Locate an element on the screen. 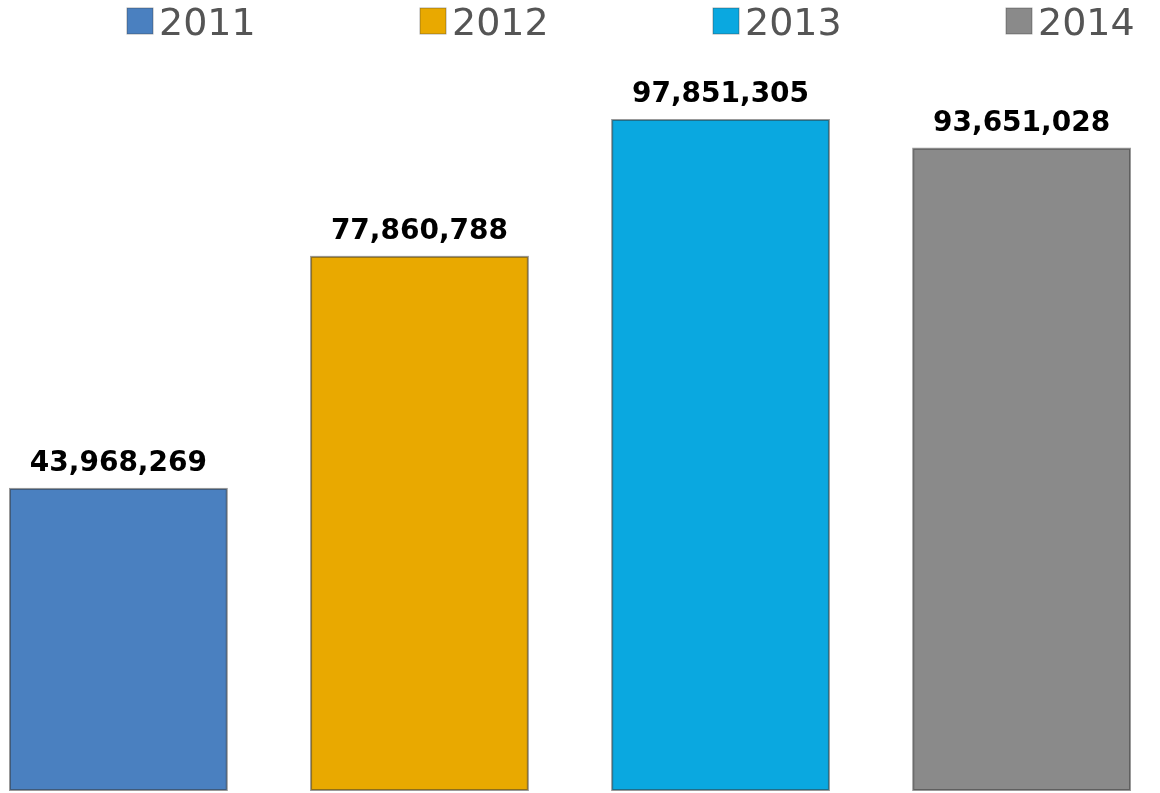 The height and width of the screenshot is (793, 1160). data-label: 77,860,788 is located at coordinates (419, 229).